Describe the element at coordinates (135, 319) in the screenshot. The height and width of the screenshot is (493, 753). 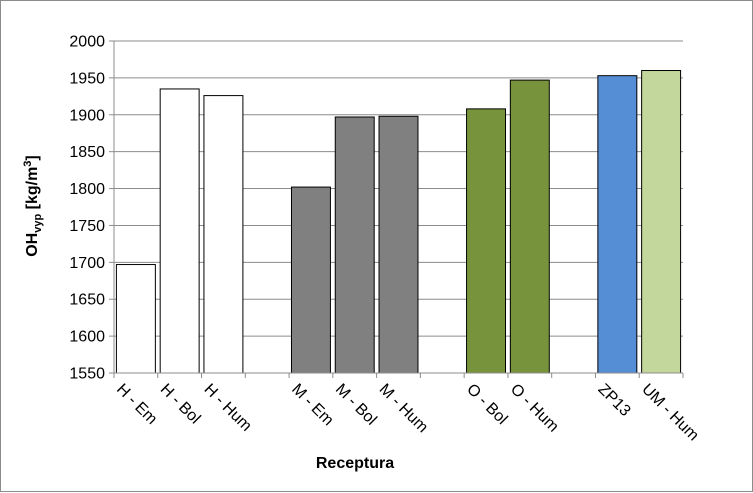
I see `bar-h-em` at that location.